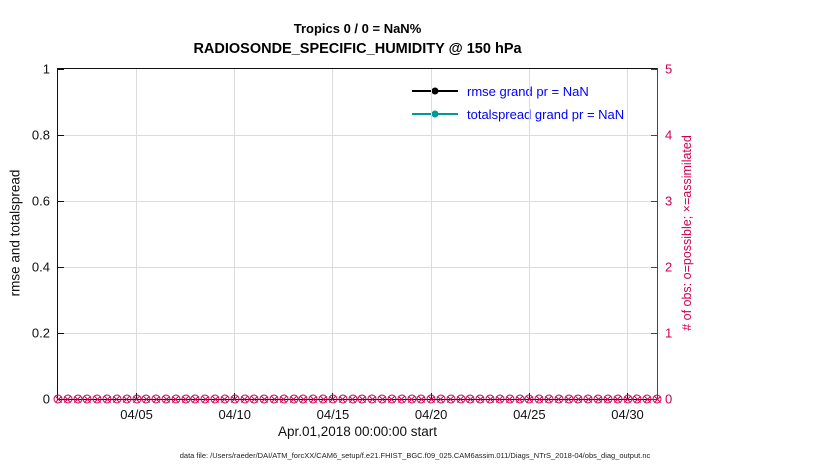 The image size is (830, 470). I want to click on x-tick-label: 04/25, so click(529, 414).